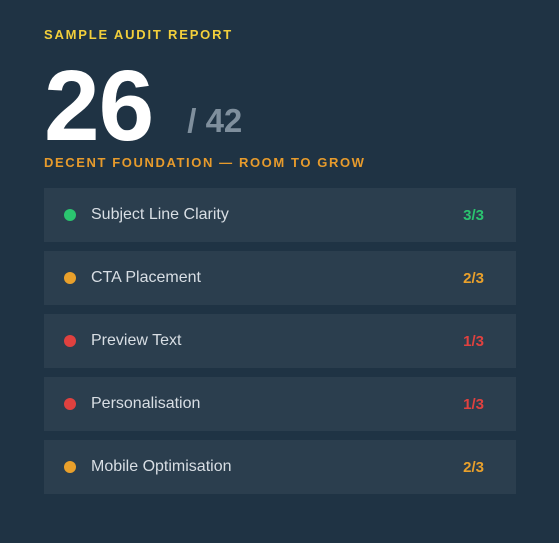  I want to click on audit-item-label: Personalisation, so click(146, 403).